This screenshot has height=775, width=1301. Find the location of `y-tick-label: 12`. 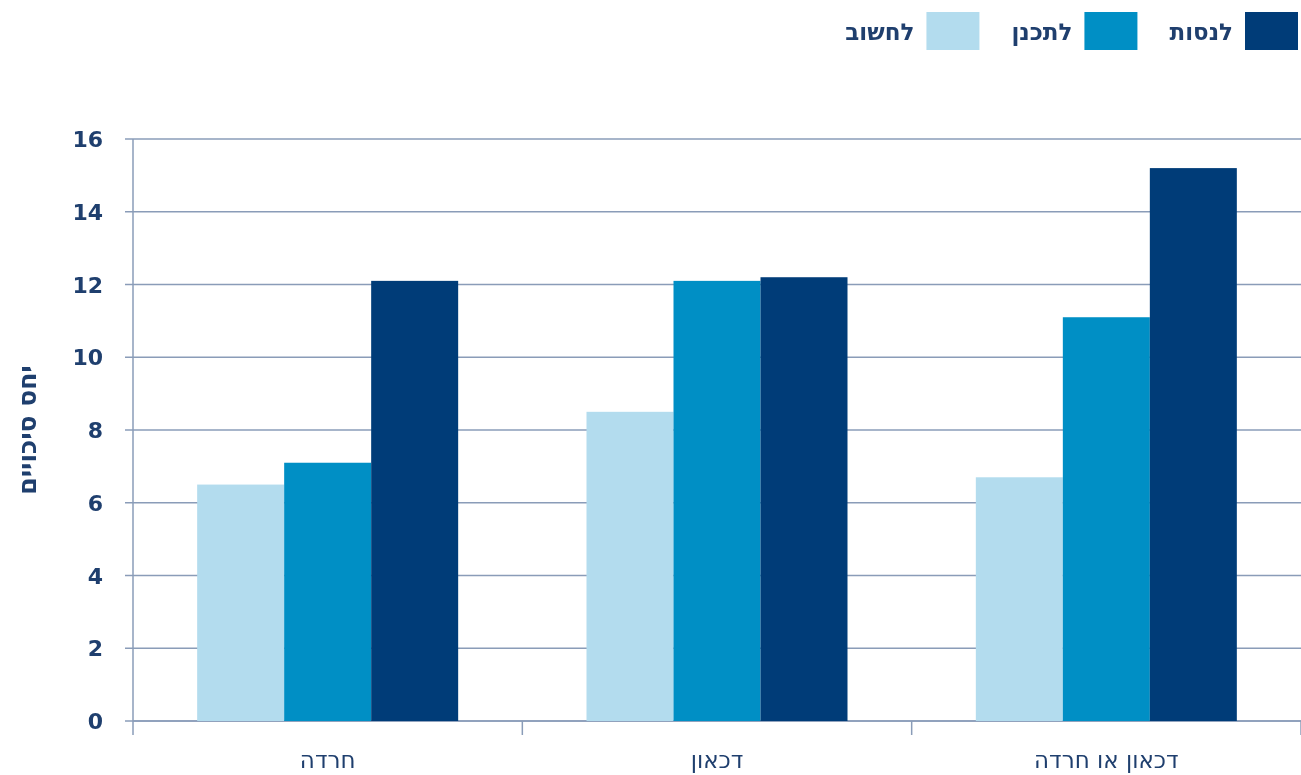

y-tick-label: 12 is located at coordinates (87, 285).